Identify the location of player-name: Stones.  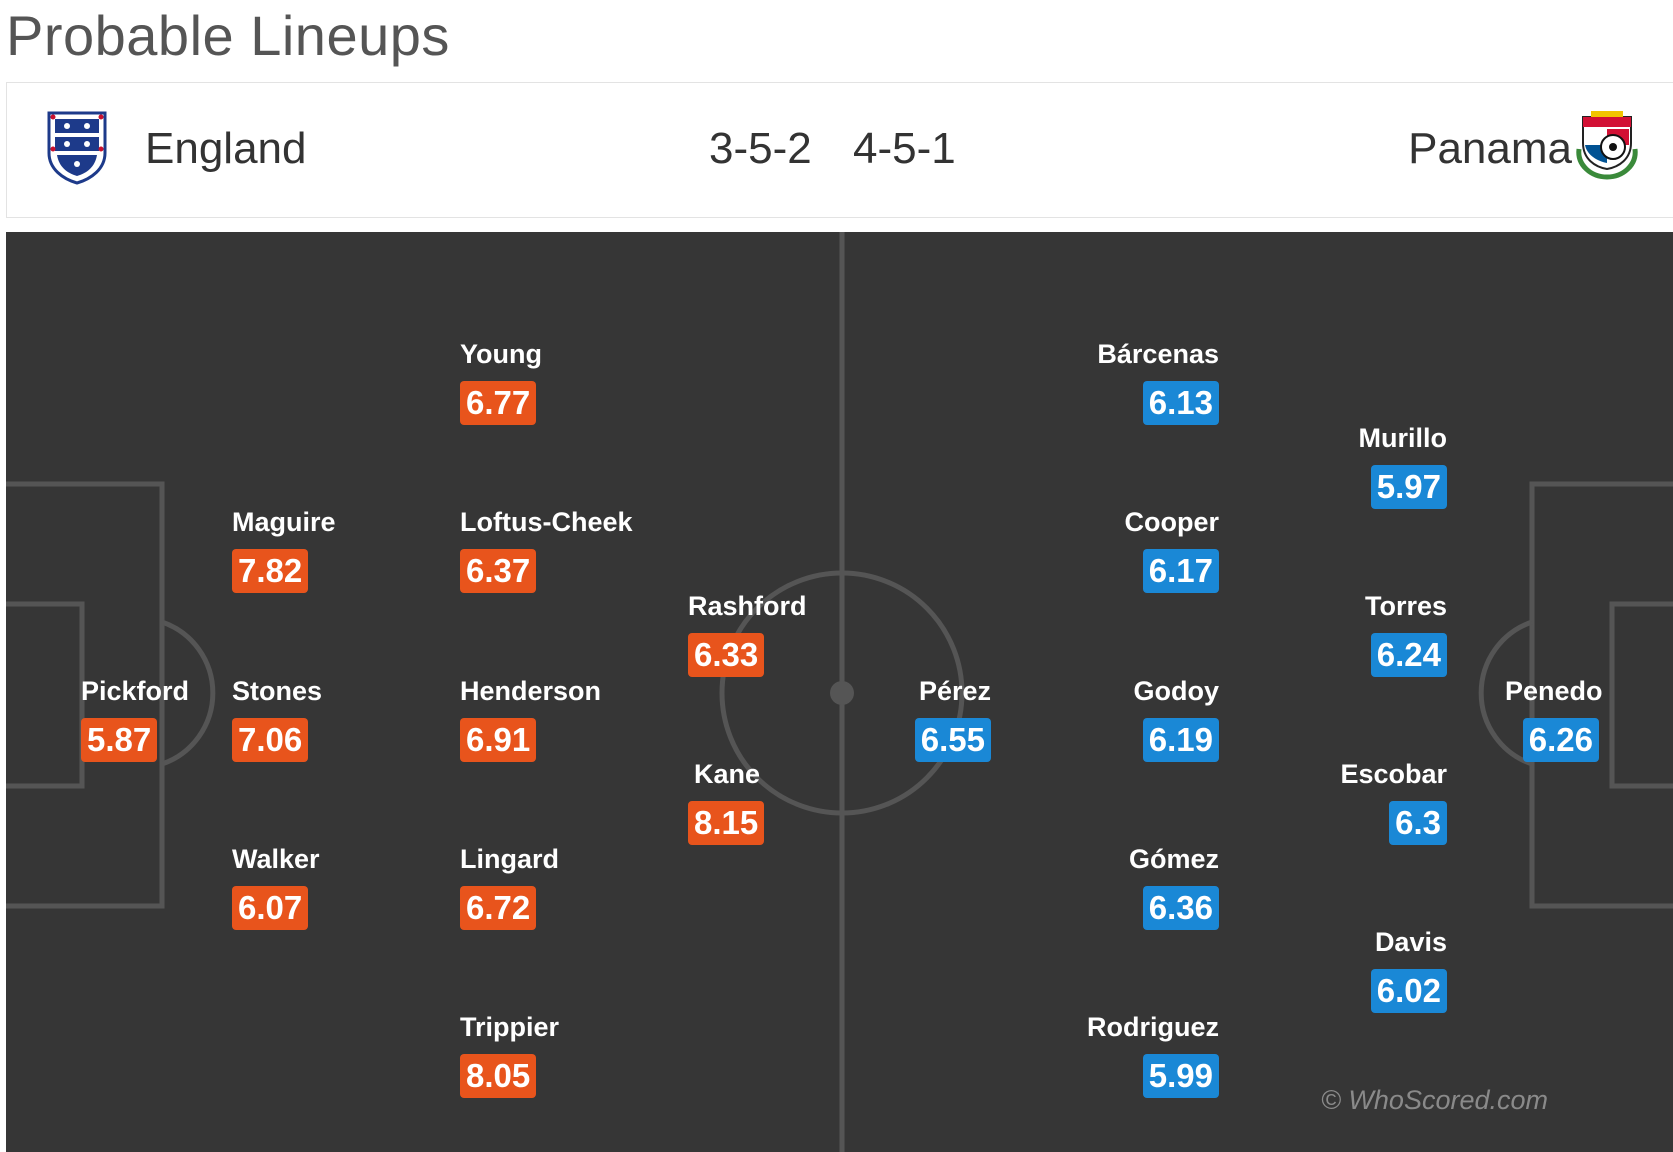
(277, 691).